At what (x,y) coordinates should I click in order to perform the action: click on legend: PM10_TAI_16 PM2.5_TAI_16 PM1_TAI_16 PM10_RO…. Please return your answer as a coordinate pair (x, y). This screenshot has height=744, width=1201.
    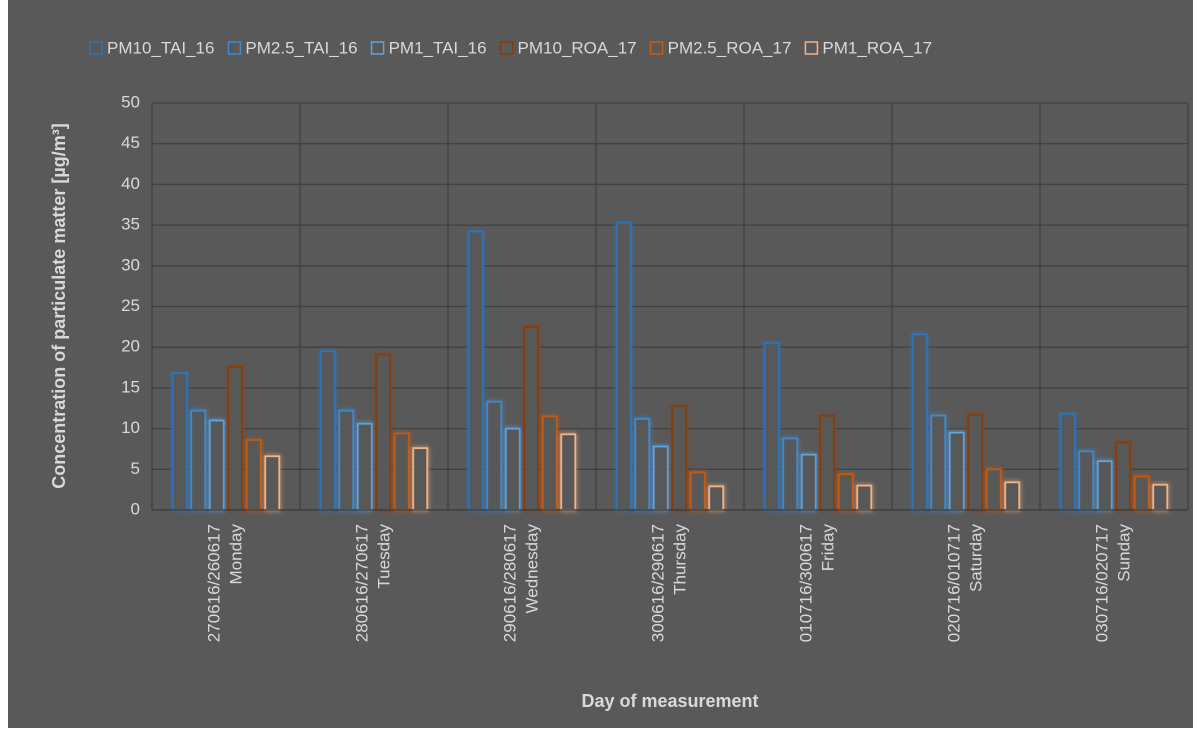
    Looking at the image, I should click on (510, 47).